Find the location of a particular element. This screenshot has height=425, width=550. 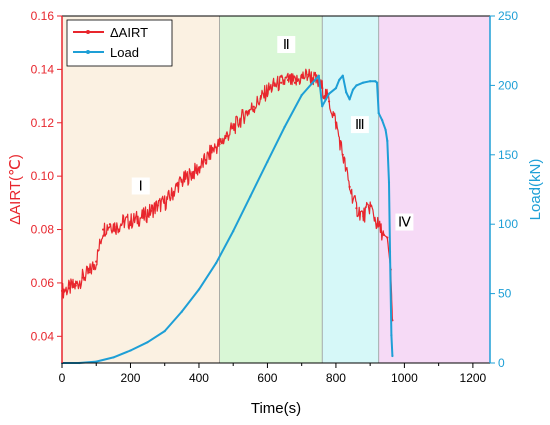

y-axis-right-title: Load(kN) is located at coordinates (535, 190).